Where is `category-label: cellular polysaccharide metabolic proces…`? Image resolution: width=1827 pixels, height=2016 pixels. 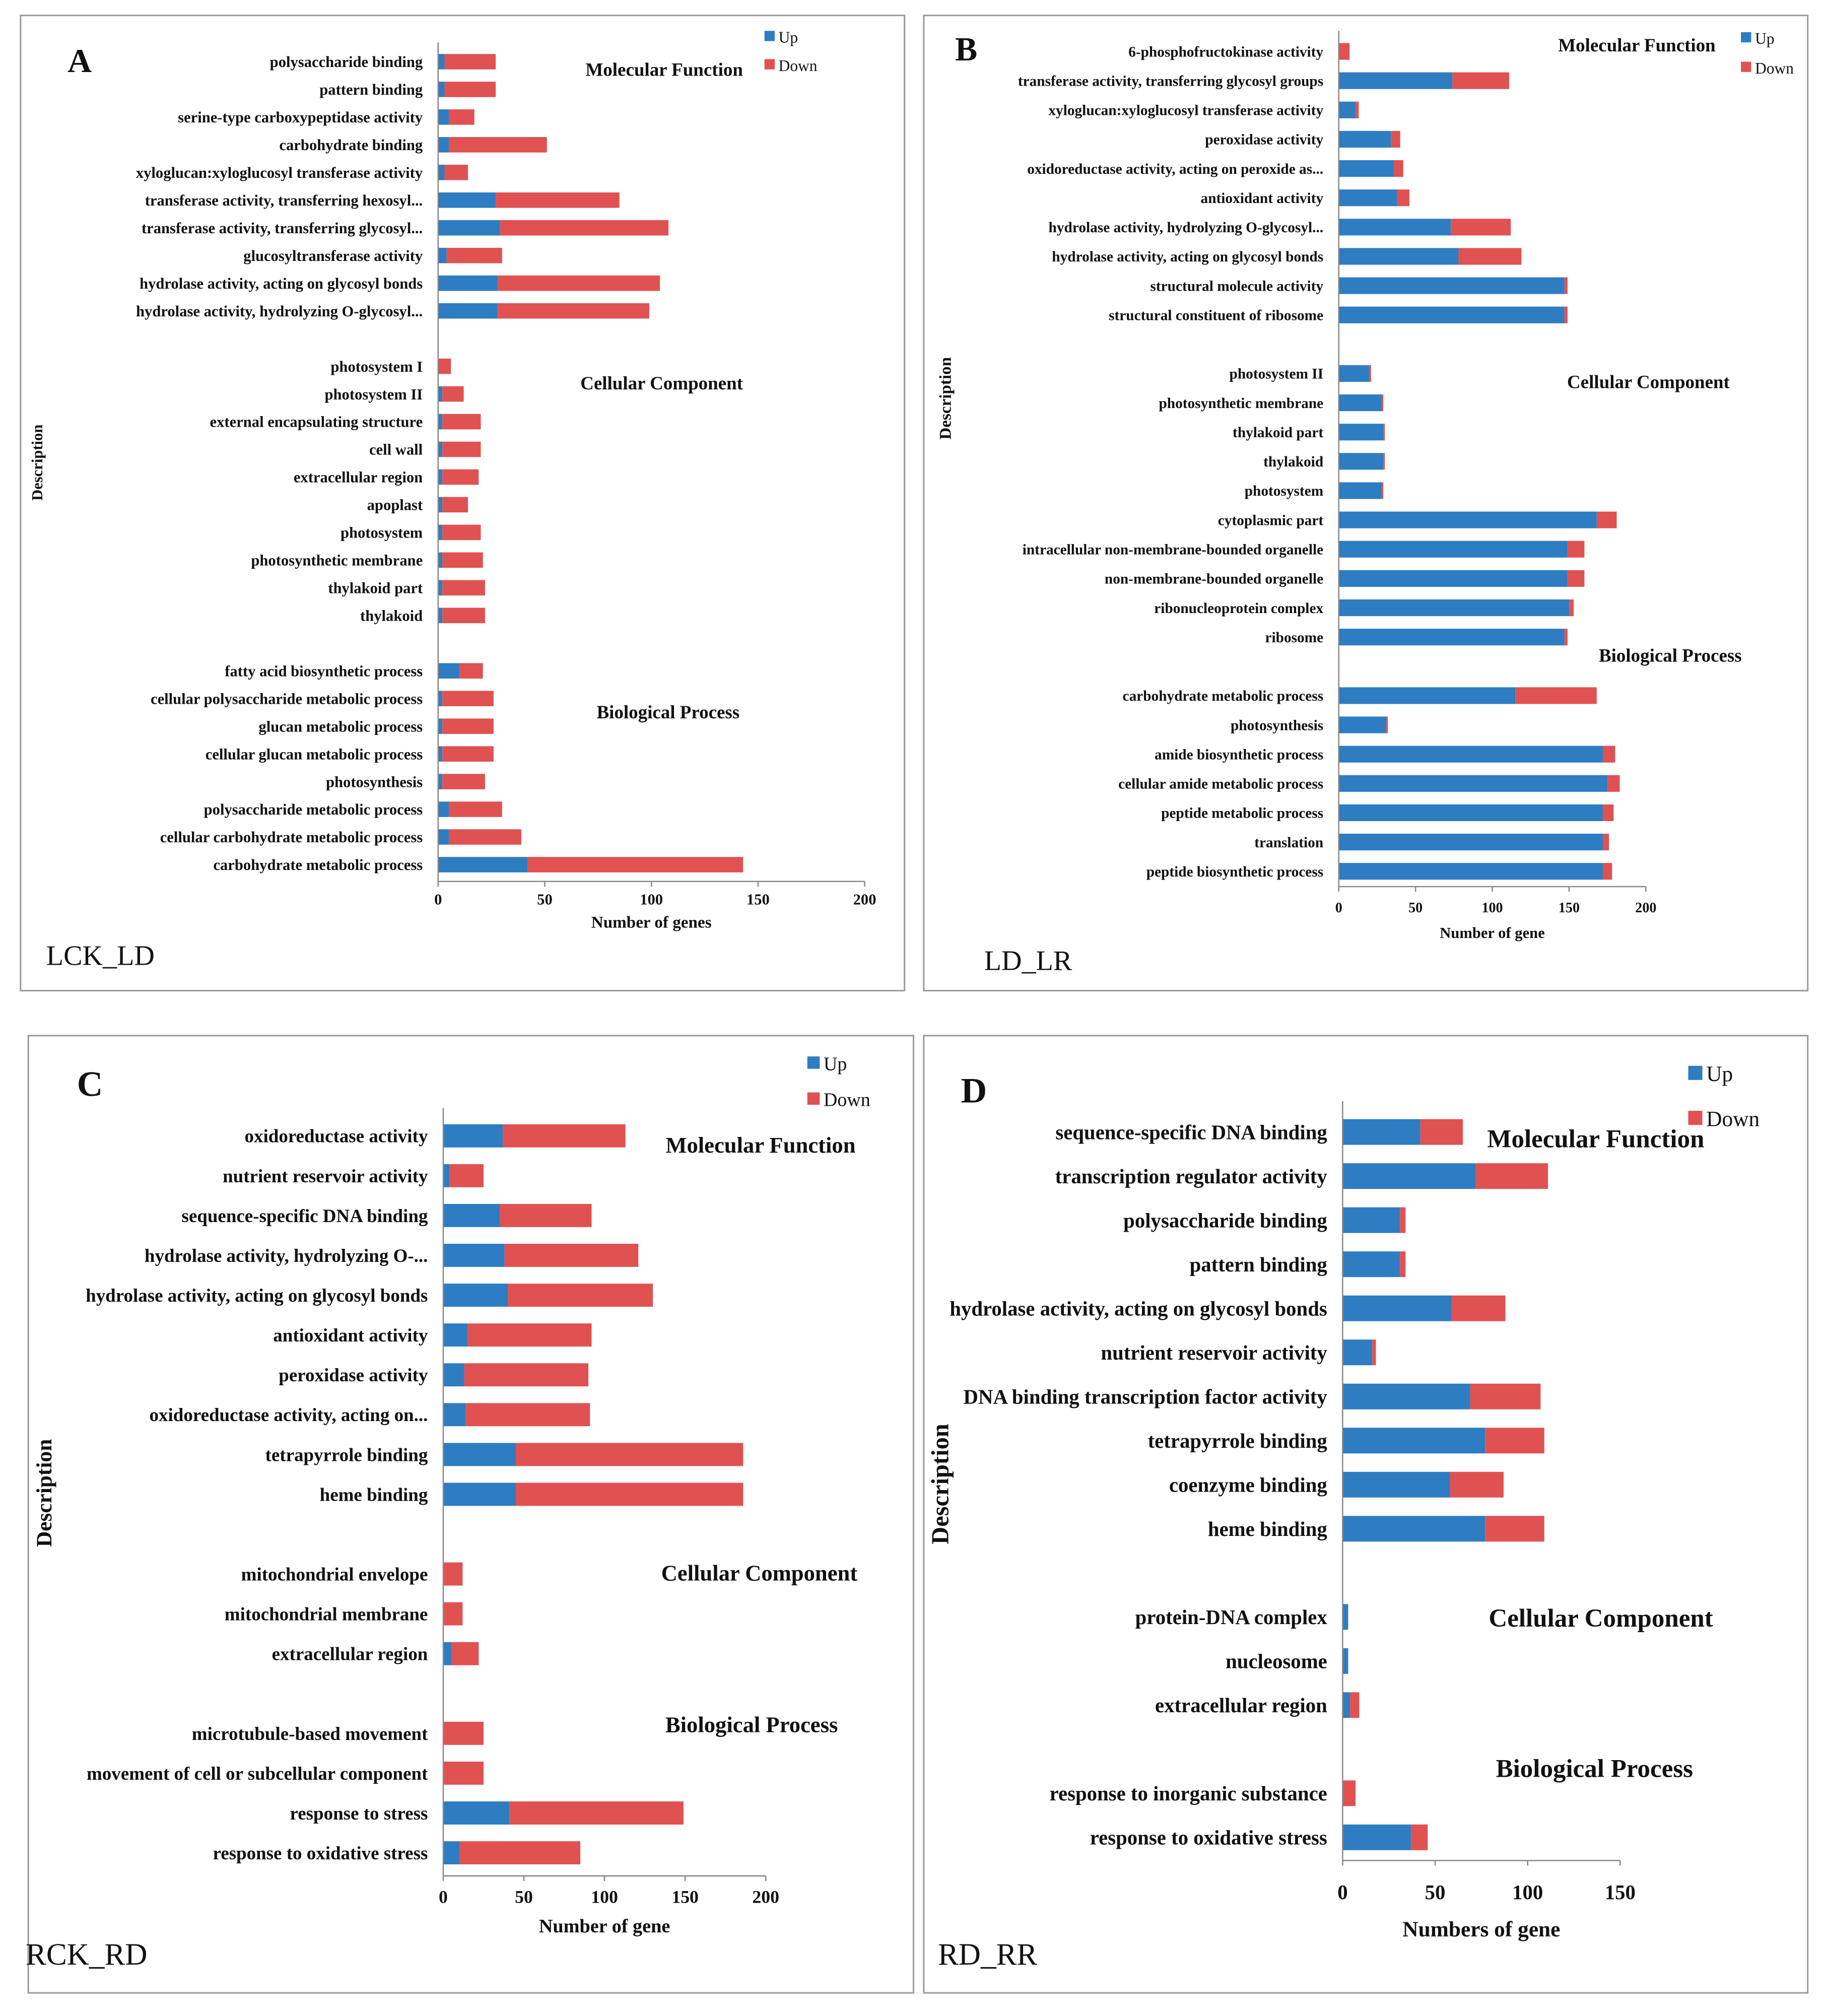
category-label: cellular polysaccharide metabolic proces… is located at coordinates (287, 698).